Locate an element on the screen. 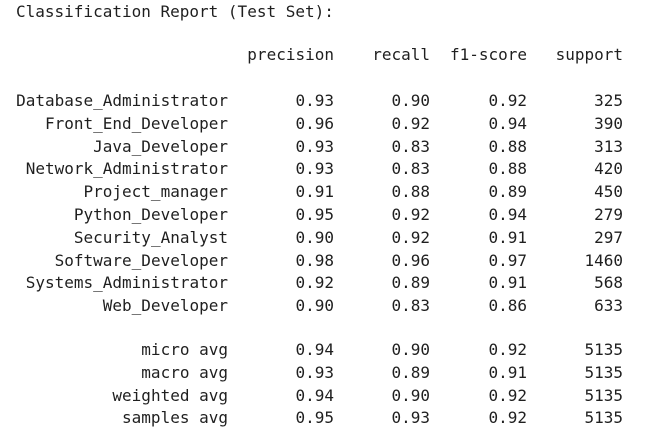 The image size is (670, 436). header-support: support is located at coordinates (589, 54).